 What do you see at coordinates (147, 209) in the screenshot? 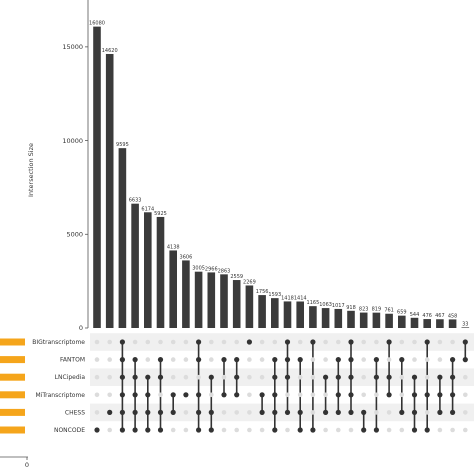
I see `intersection-bar-label: 6174` at bounding box center [147, 209].